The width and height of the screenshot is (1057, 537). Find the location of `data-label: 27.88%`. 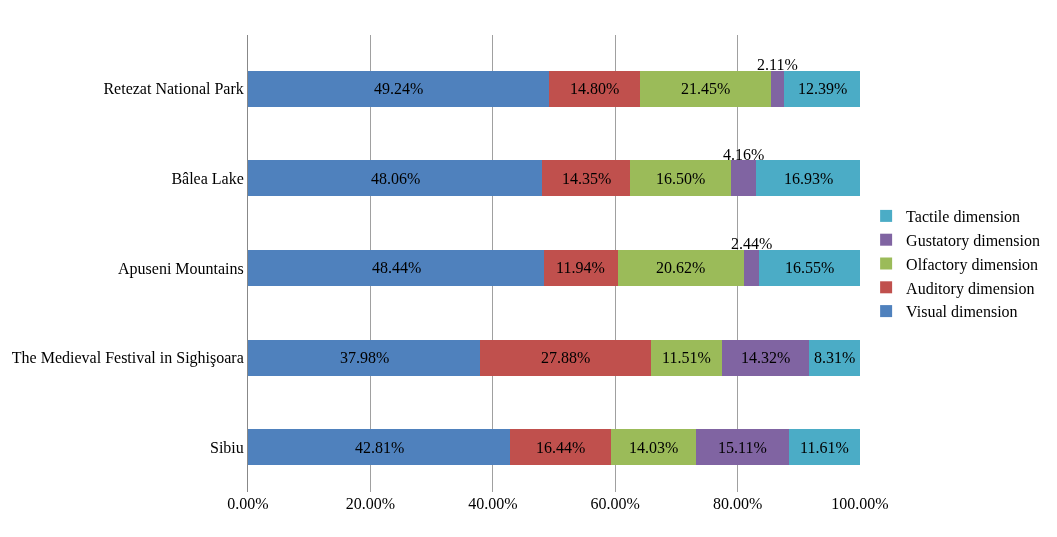

data-label: 27.88% is located at coordinates (566, 357).